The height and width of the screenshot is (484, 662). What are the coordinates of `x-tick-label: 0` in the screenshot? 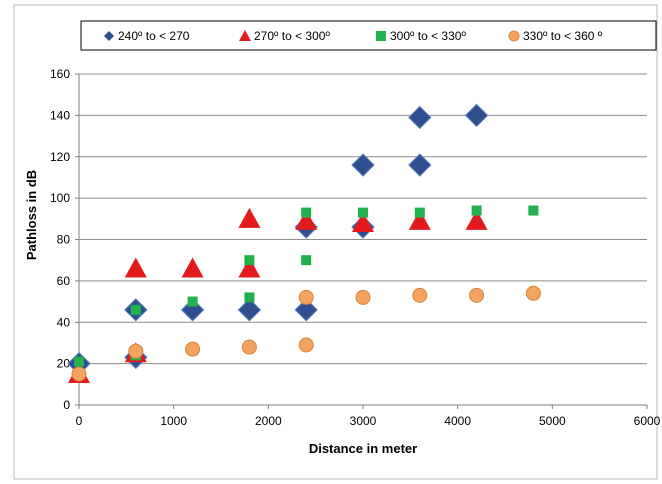 It's located at (79, 421).